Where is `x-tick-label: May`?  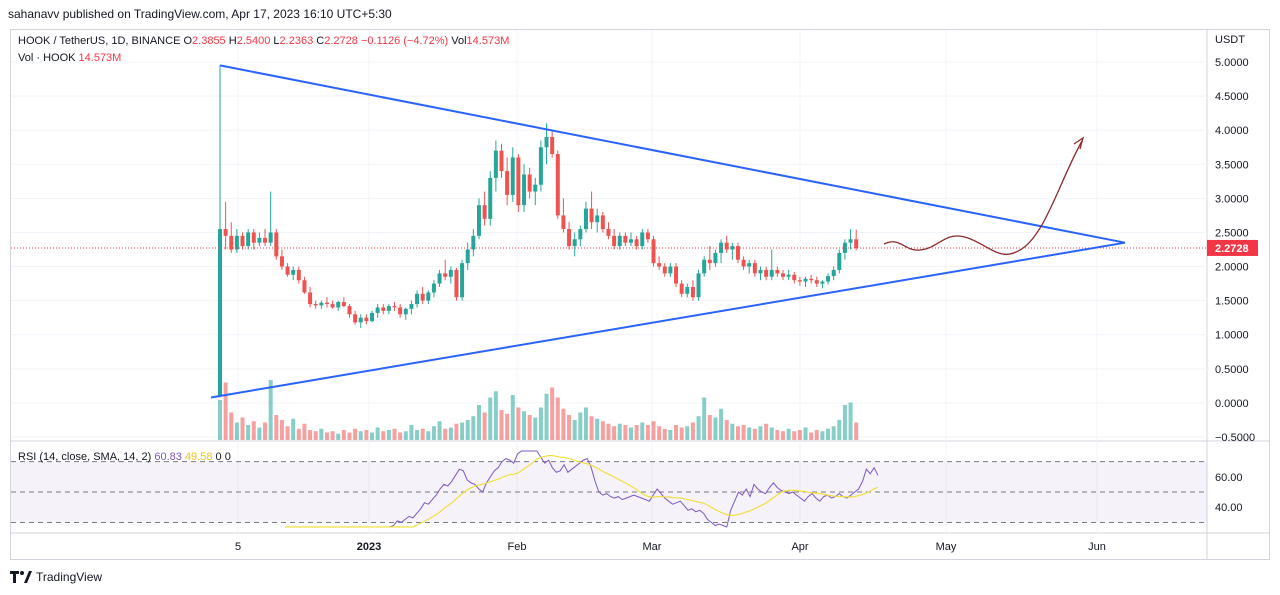 x-tick-label: May is located at coordinates (946, 547).